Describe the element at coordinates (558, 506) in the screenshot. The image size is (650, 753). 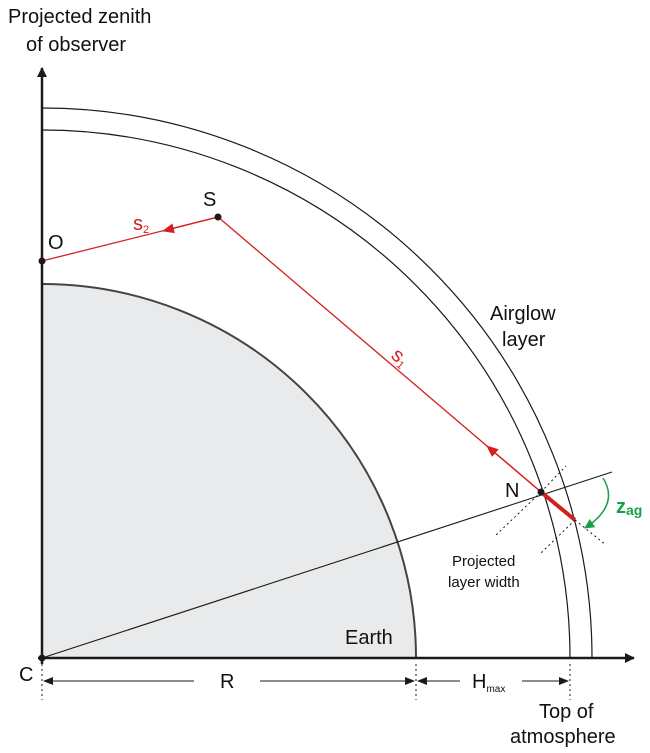
I see `projected-layer-width-segment` at that location.